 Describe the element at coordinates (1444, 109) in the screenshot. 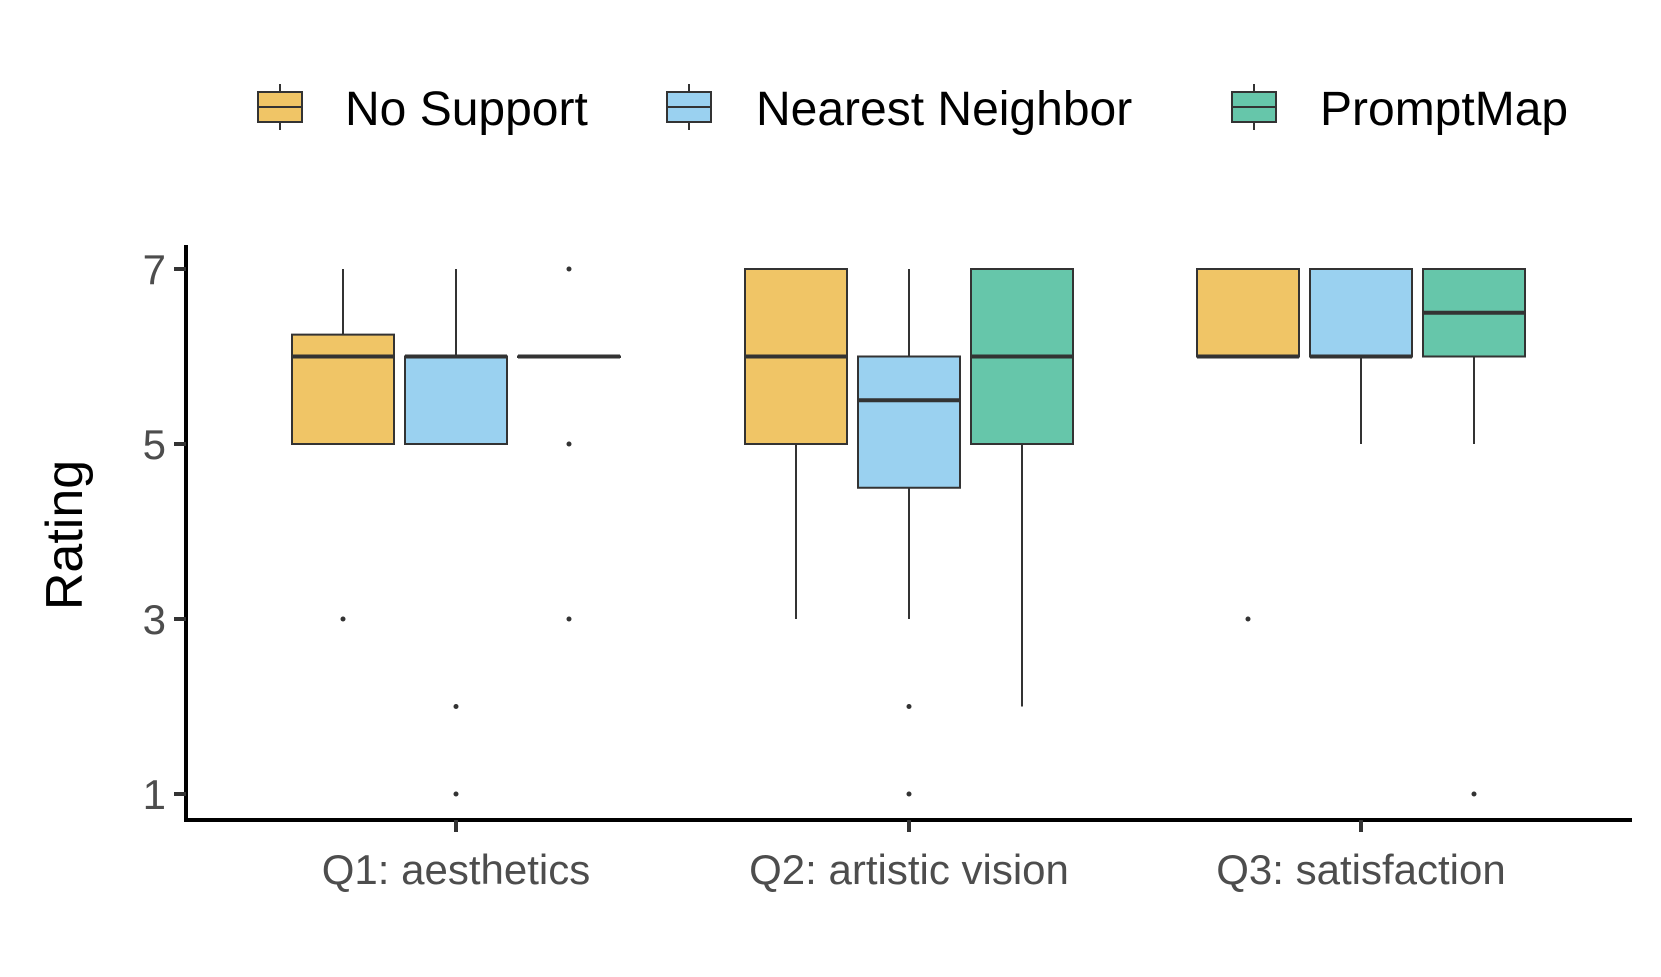

I see `legend-label: PromptMap` at that location.